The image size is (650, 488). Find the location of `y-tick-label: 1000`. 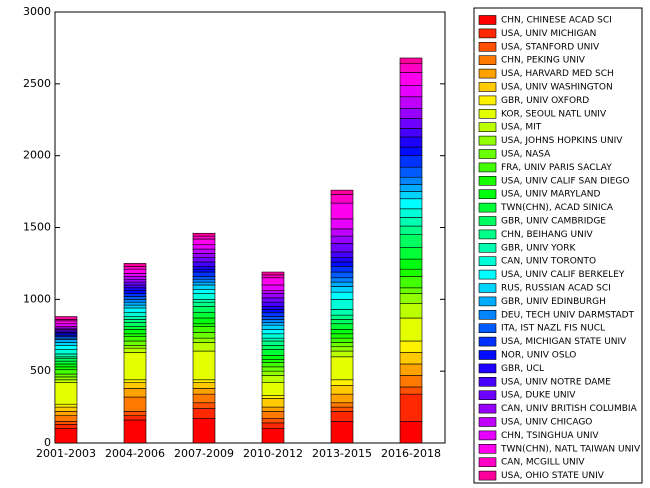

y-tick-label: 1000 is located at coordinates (37, 298).